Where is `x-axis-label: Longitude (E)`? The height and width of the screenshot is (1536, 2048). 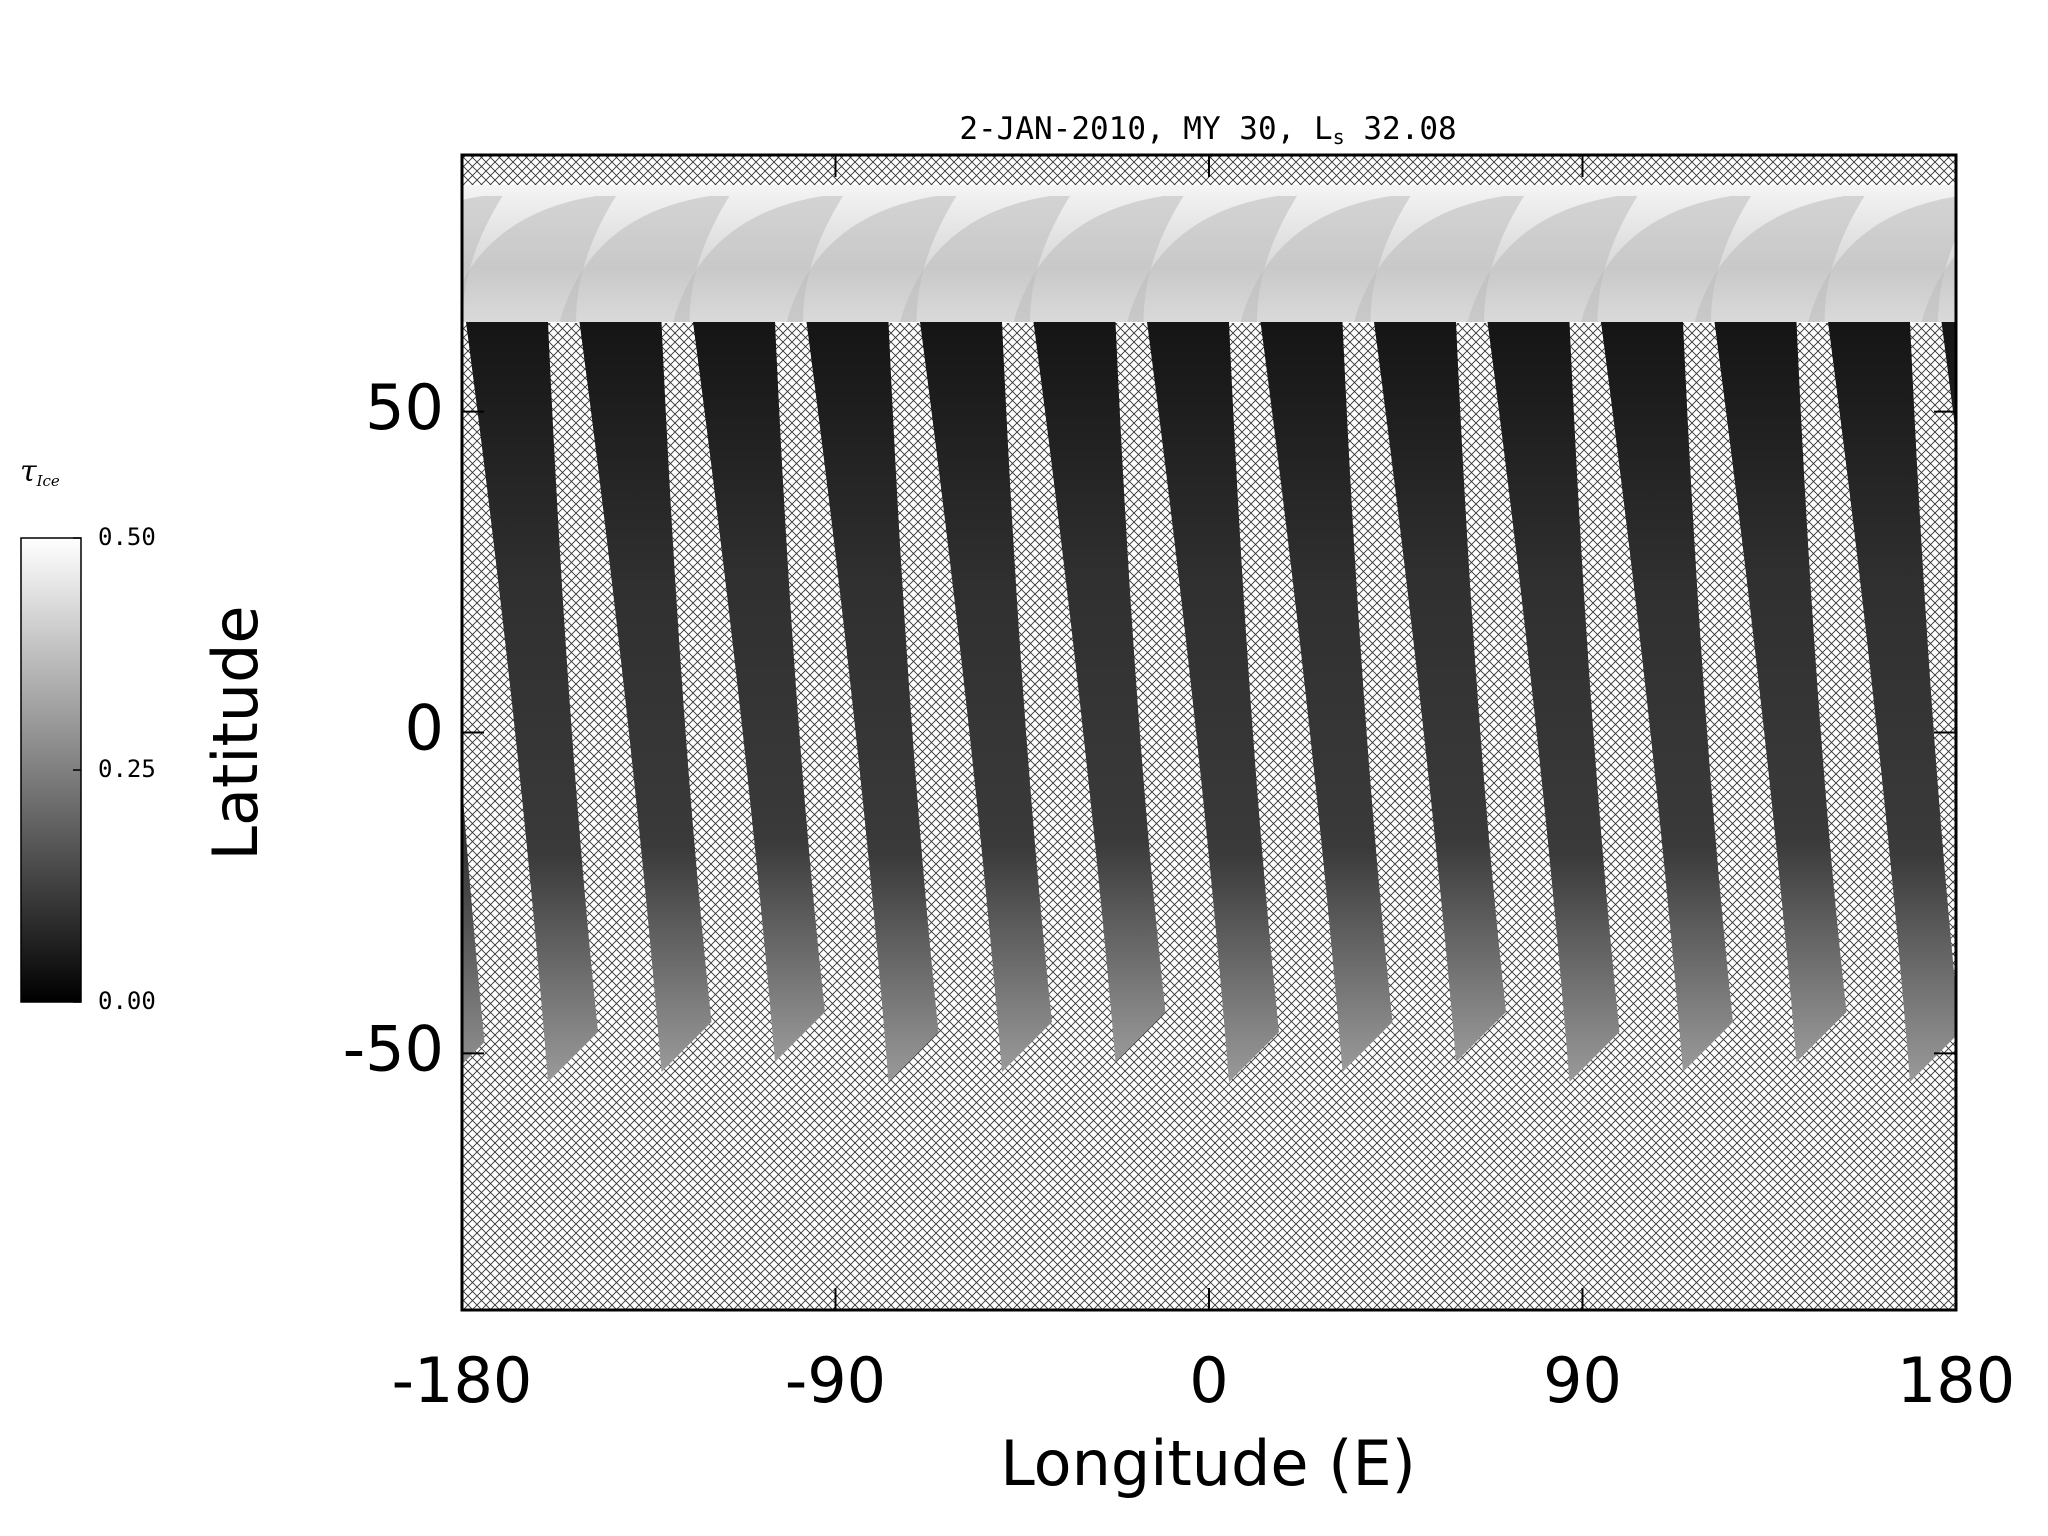 x-axis-label: Longitude (E) is located at coordinates (1208, 1463).